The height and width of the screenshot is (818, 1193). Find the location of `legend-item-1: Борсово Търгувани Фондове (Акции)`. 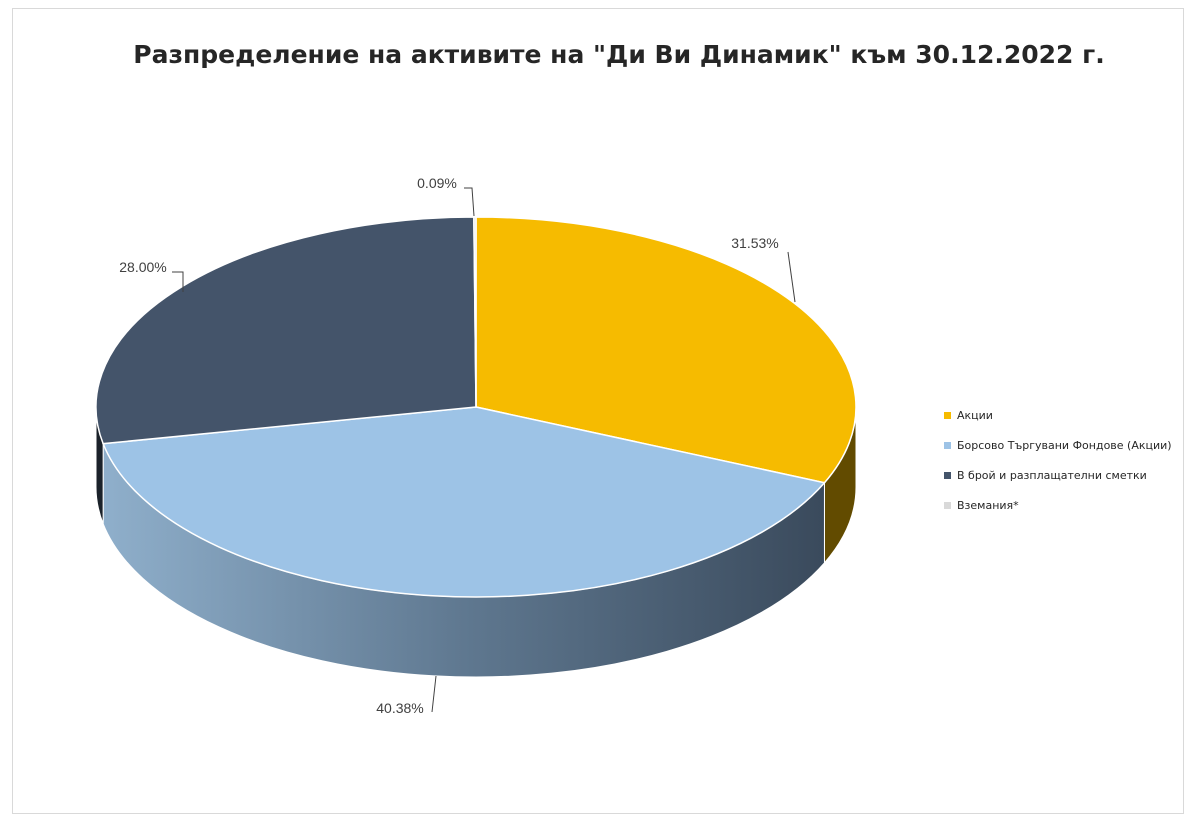

legend-item-1: Борсово Търгувани Фондове (Акции) is located at coordinates (1058, 445).